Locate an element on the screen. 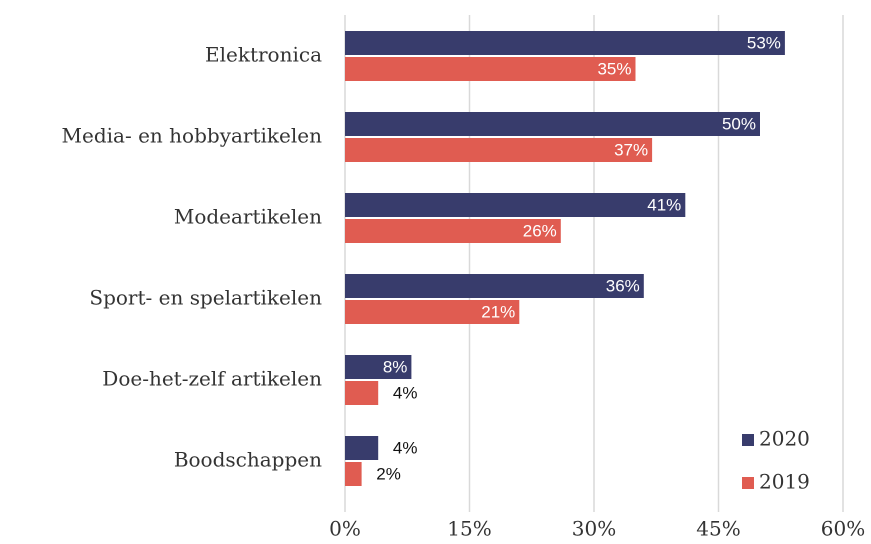  data-label: 37% is located at coordinates (631, 149).